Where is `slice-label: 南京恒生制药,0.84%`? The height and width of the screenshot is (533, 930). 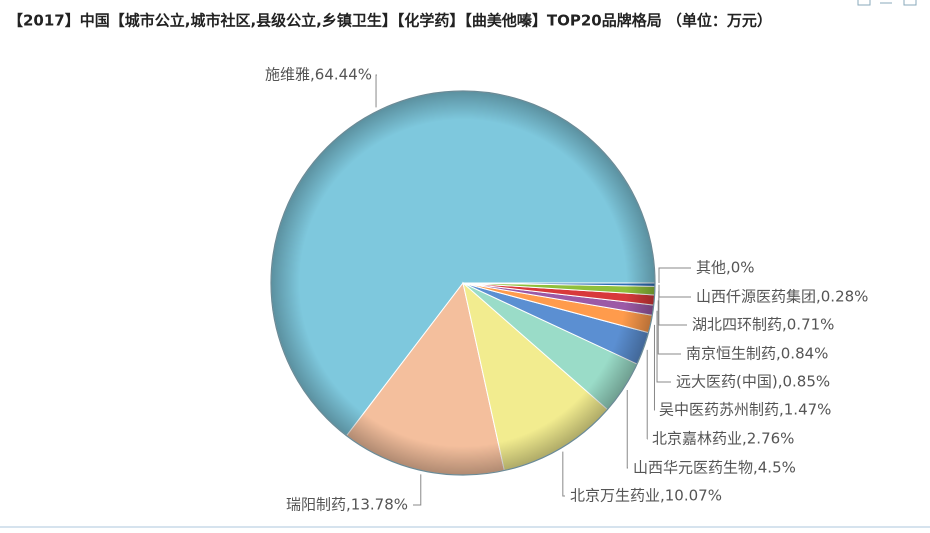 slice-label: 南京恒生制药,0.84% is located at coordinates (757, 354).